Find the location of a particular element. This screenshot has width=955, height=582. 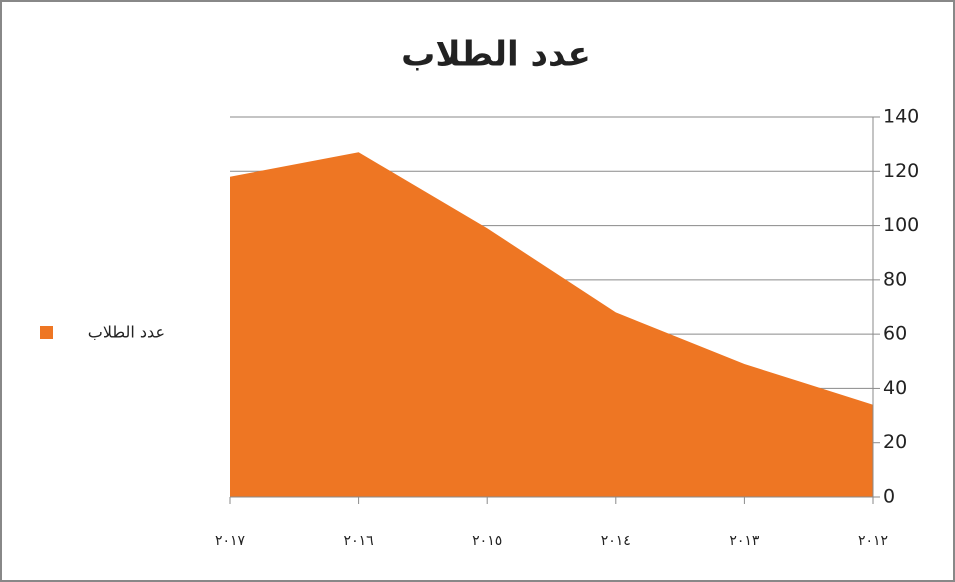

x-tick-label: ٢٠١٦ is located at coordinates (359, 541).